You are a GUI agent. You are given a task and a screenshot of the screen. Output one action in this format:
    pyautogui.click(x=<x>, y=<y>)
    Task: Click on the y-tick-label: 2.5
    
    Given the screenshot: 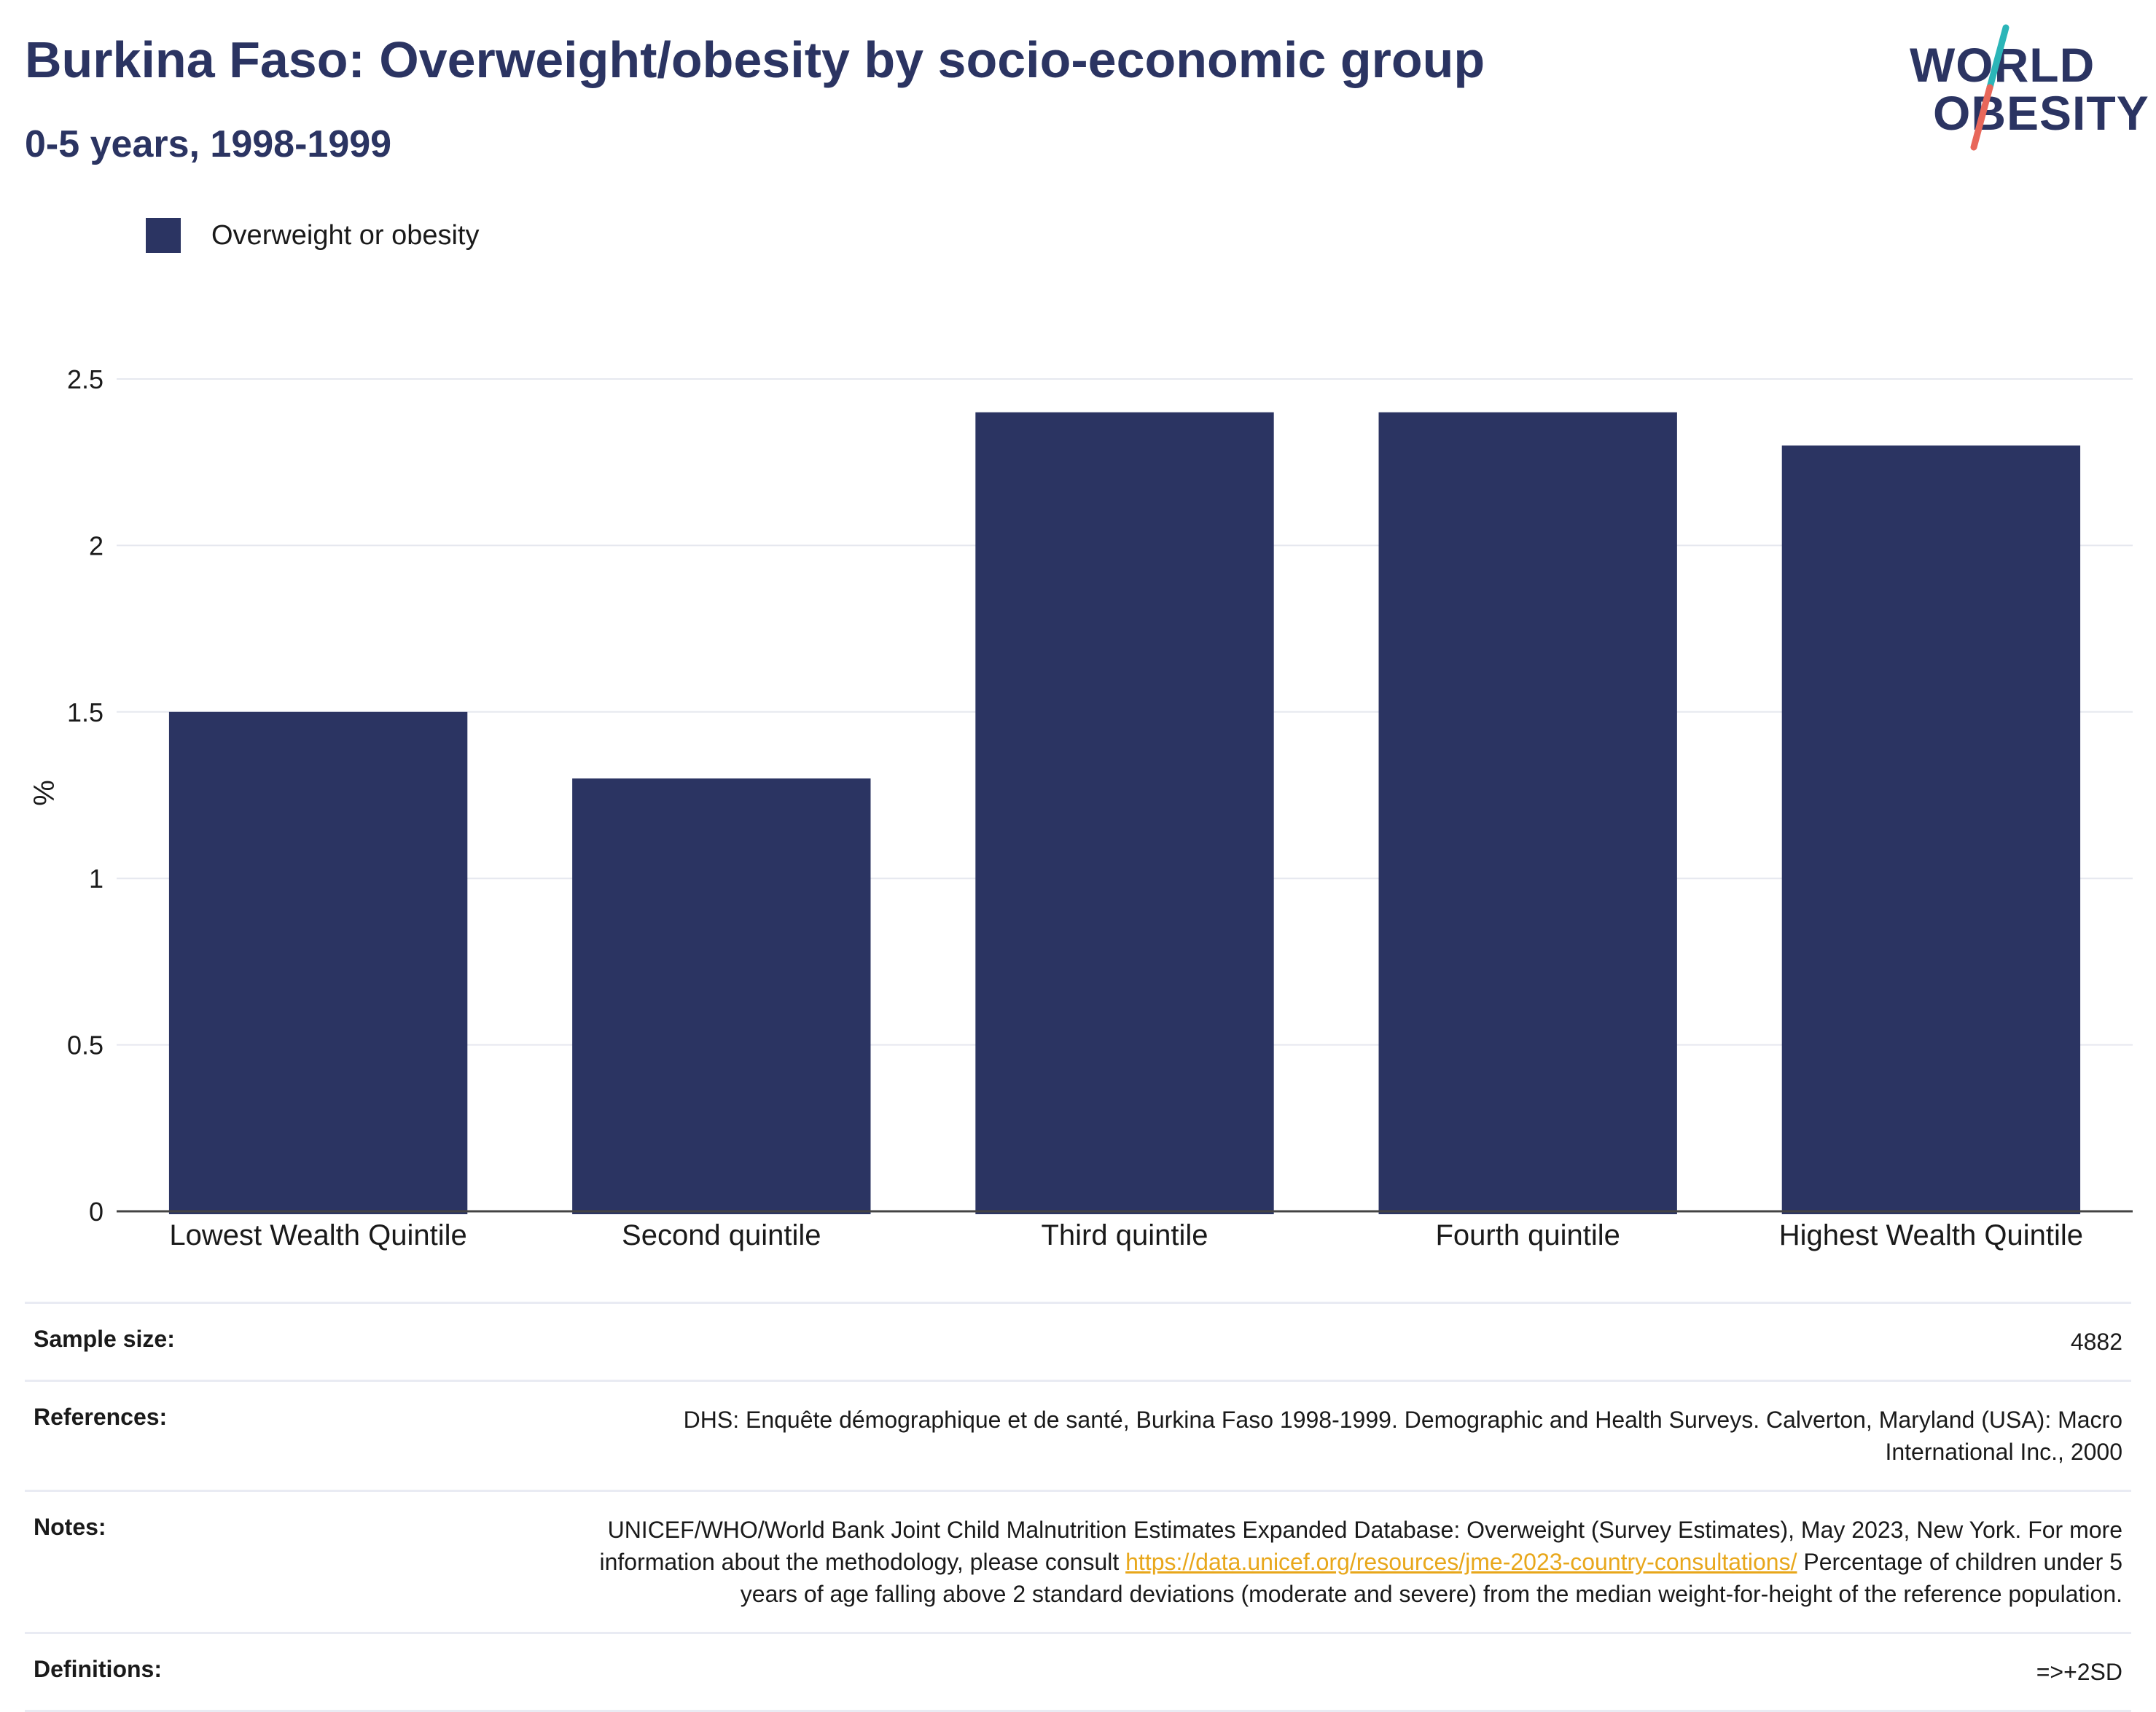 What is the action you would take?
    pyautogui.click(x=85, y=379)
    